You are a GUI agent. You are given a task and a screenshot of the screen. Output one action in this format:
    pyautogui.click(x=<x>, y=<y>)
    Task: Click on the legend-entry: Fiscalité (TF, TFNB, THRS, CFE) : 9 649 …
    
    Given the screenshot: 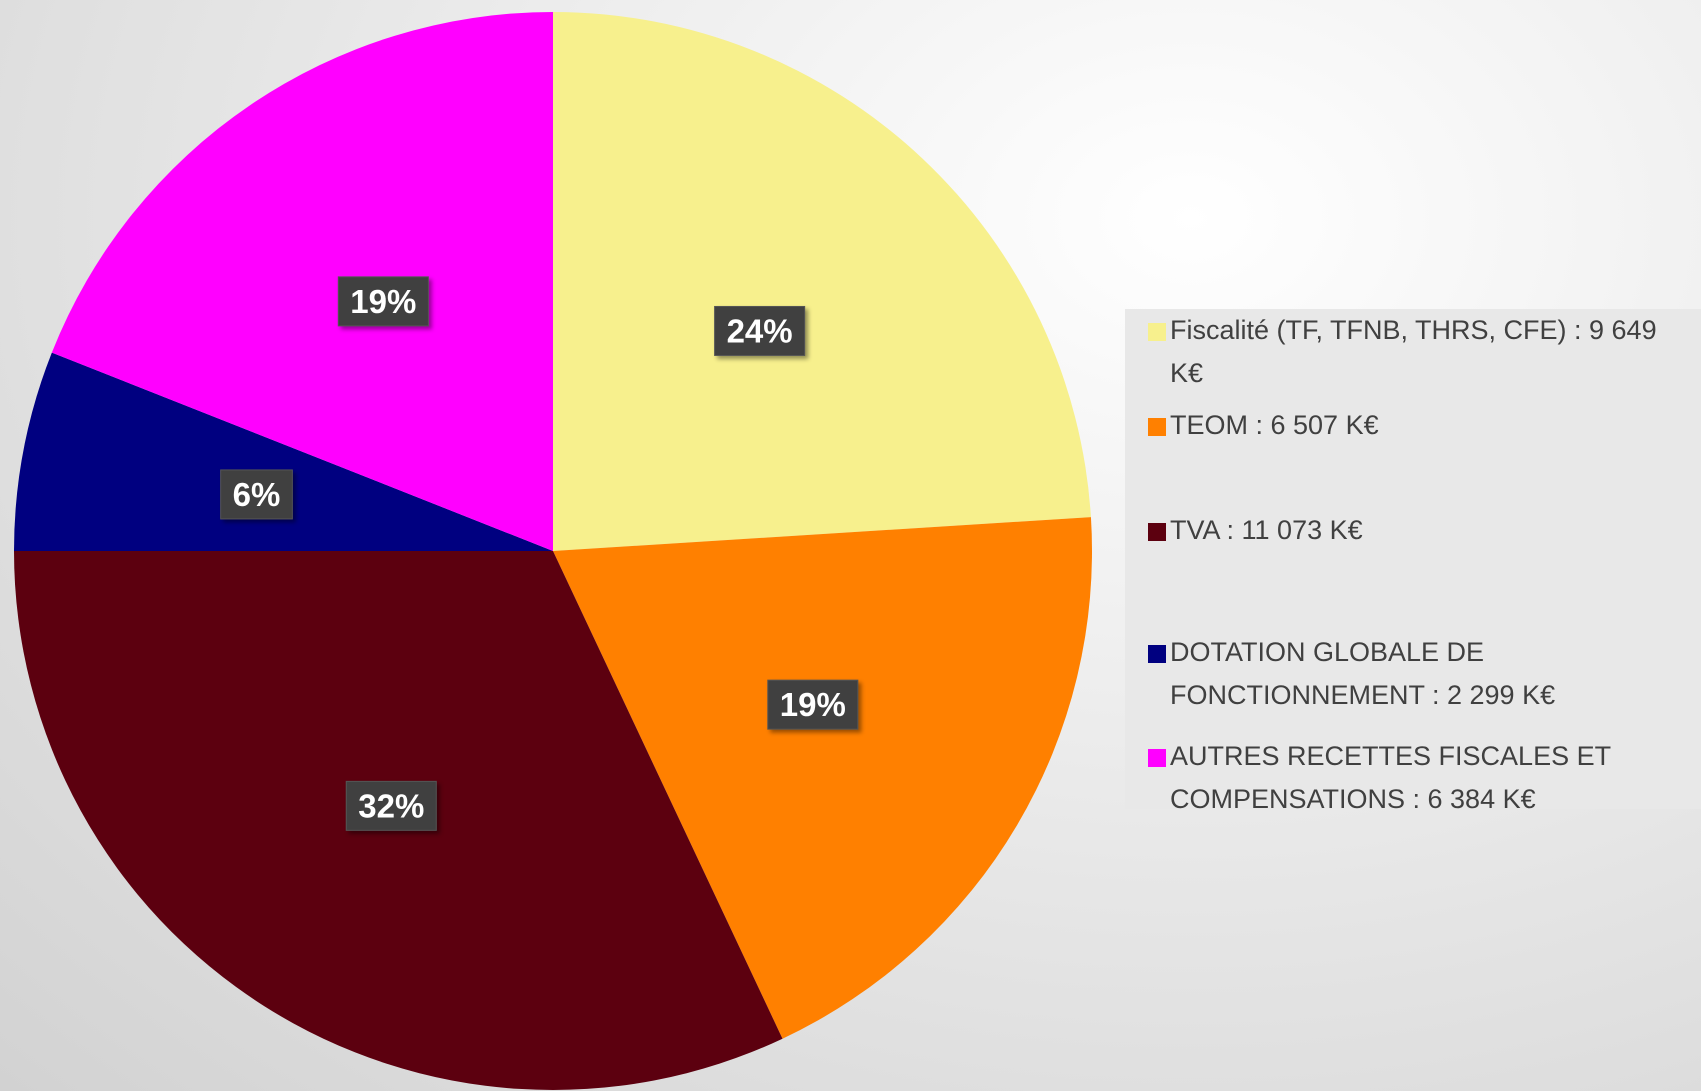 What is the action you would take?
    pyautogui.click(x=1415, y=352)
    